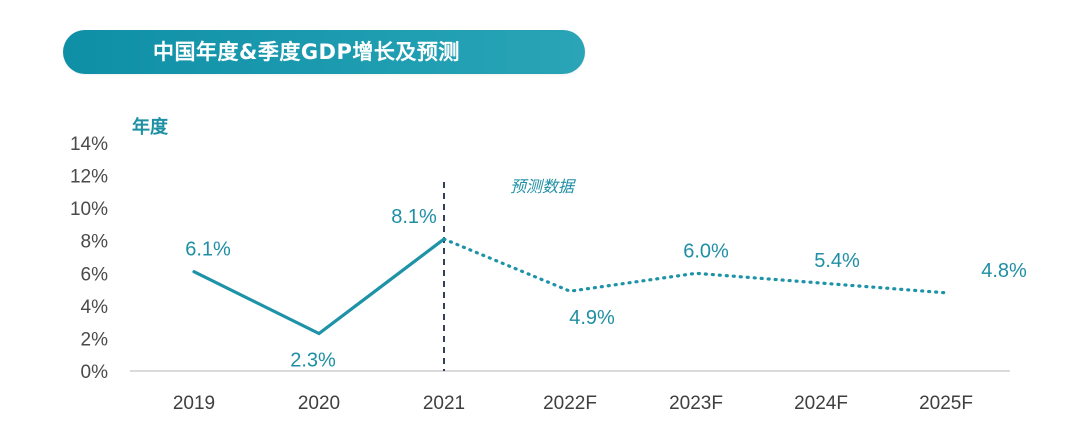  I want to click on y-axis-title: 年度, so click(150, 127).